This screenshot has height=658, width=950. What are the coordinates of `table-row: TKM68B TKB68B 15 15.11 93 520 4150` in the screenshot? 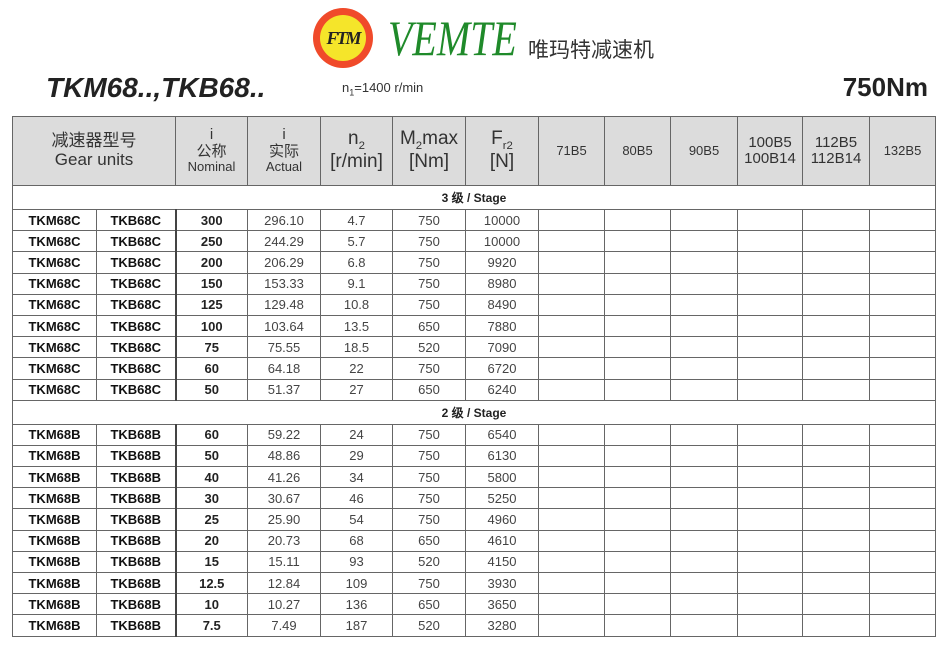 It's located at (474, 562).